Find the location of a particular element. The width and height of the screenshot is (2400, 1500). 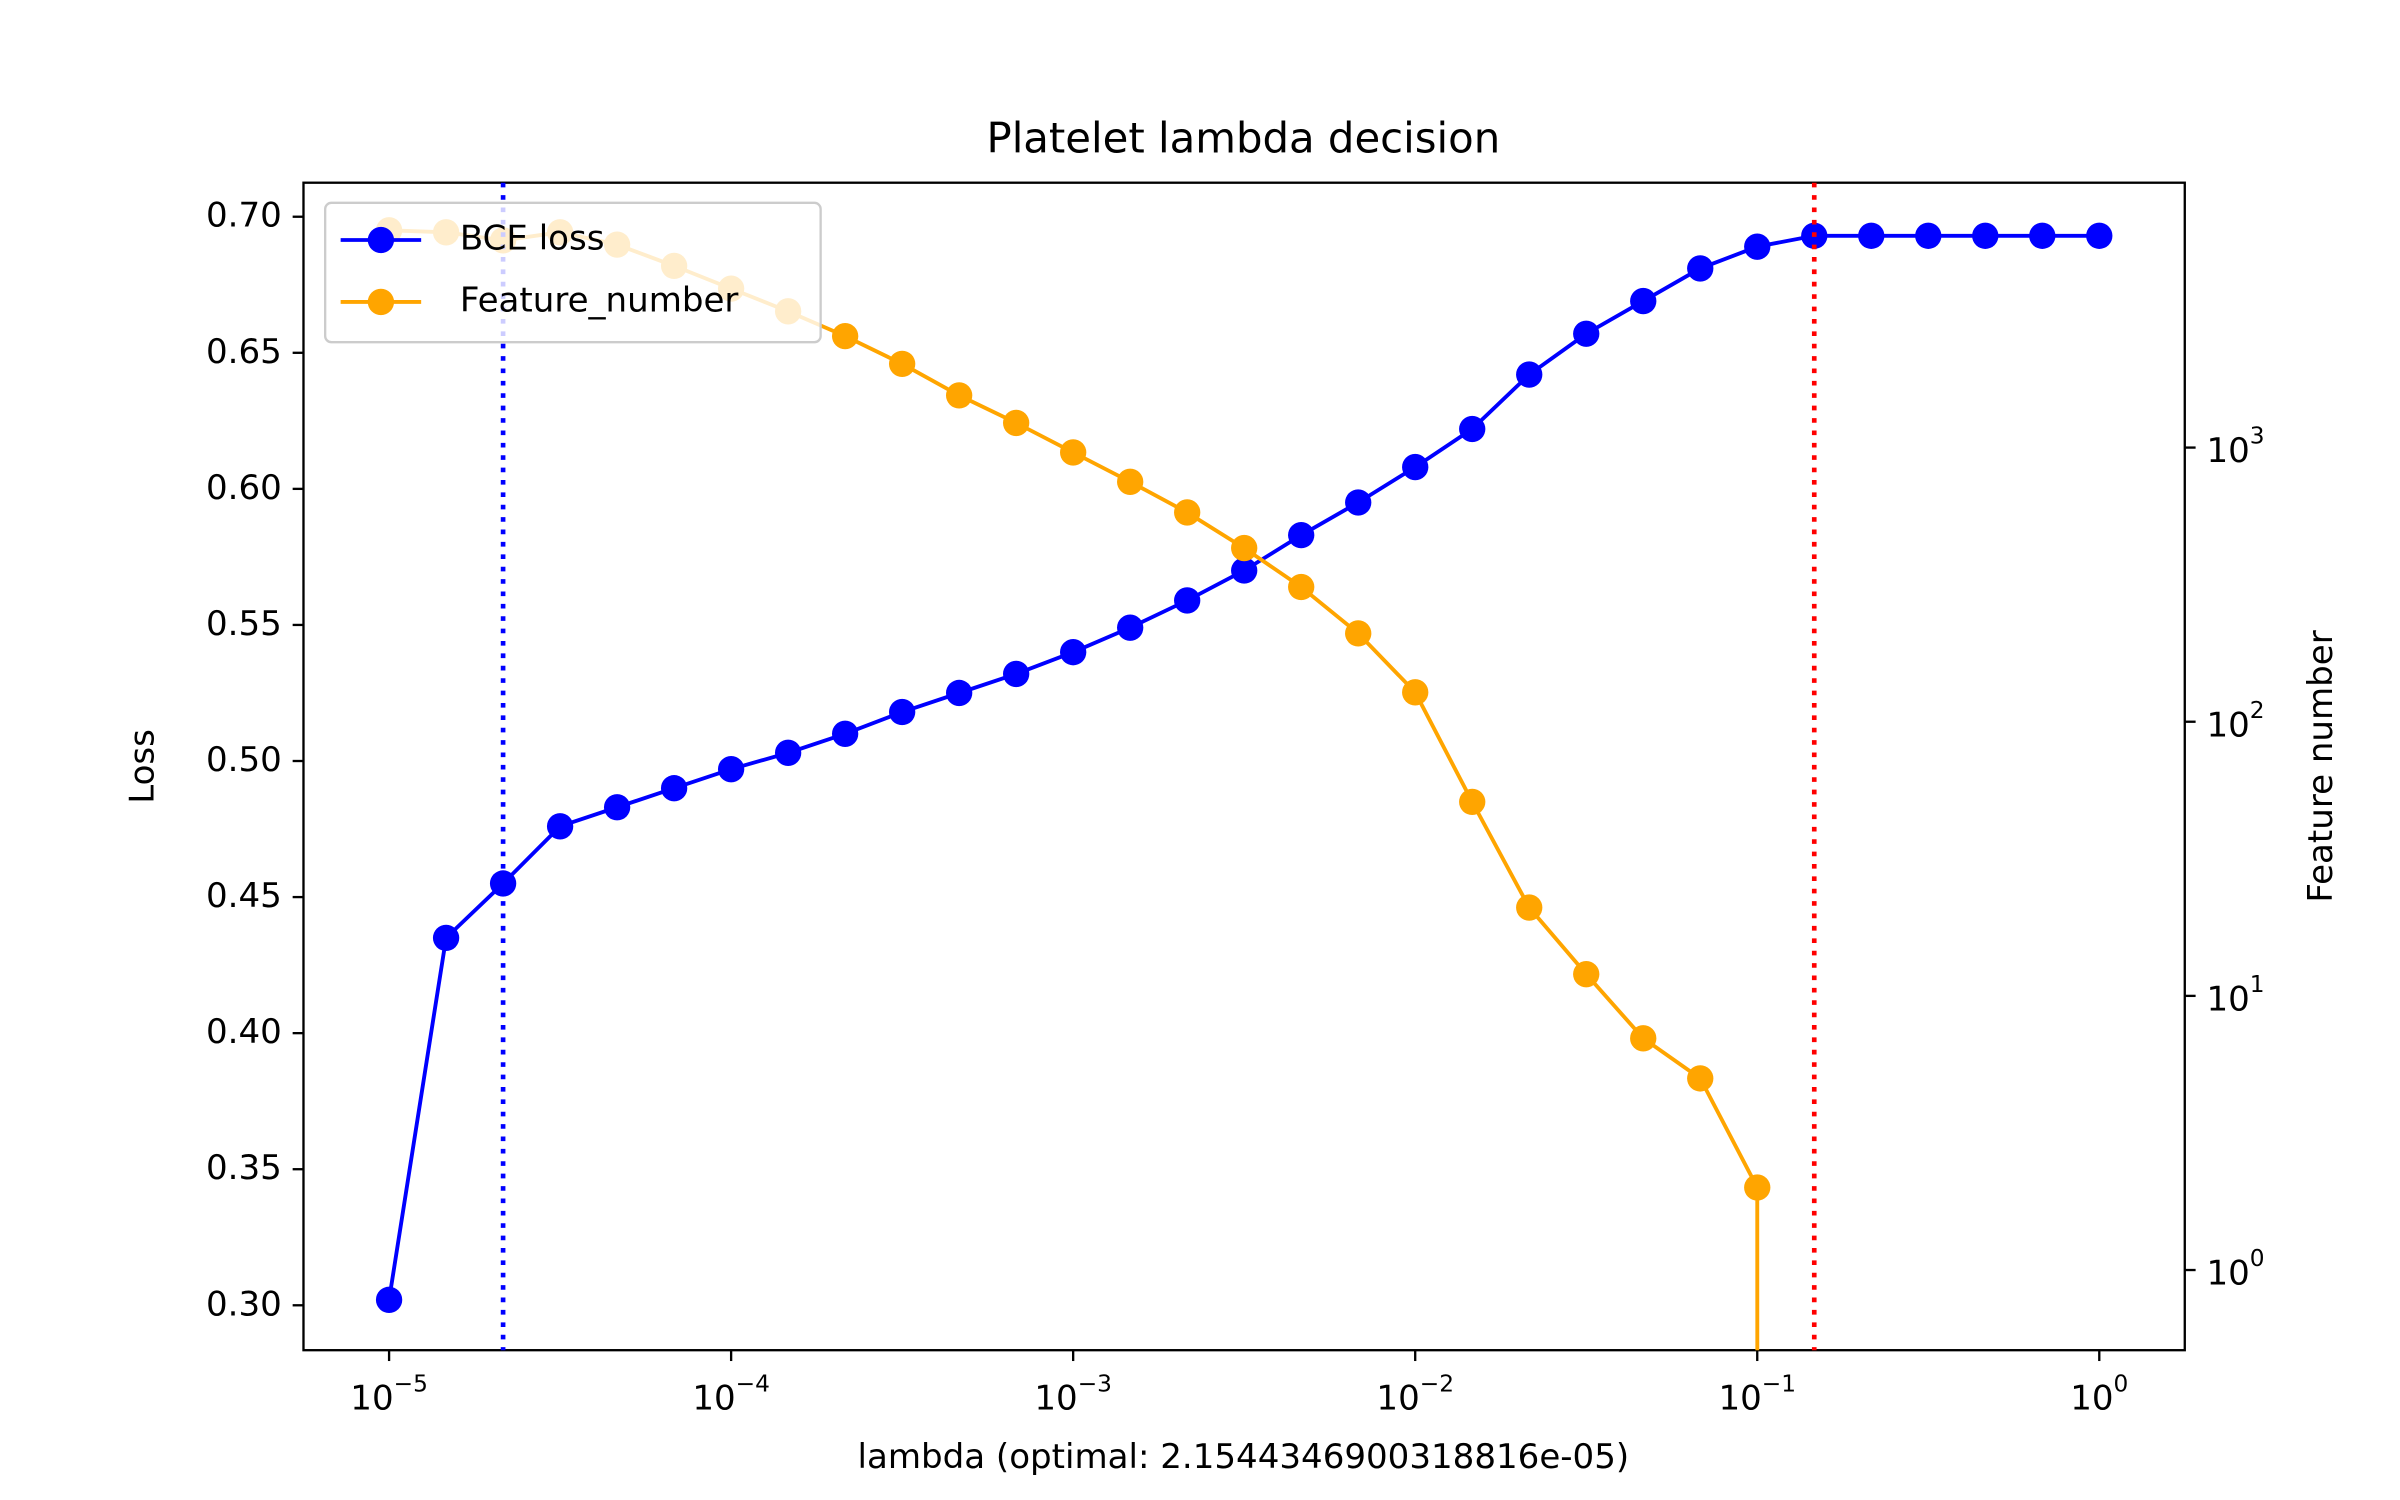

tick-exponent: 1 is located at coordinates (2257, 984).